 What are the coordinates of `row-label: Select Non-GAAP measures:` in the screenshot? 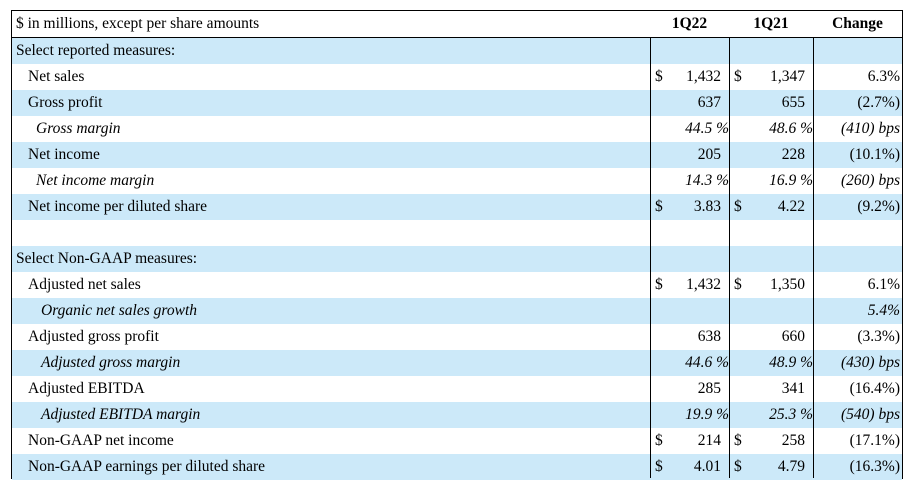 It's located at (107, 258).